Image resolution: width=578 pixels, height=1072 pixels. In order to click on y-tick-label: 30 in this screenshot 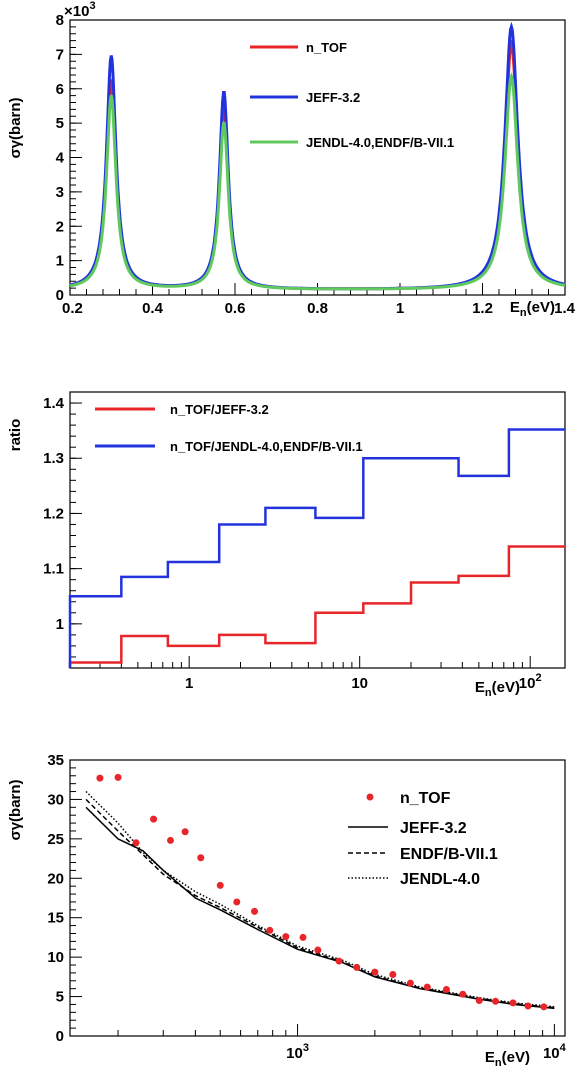, I will do `click(55, 799)`.